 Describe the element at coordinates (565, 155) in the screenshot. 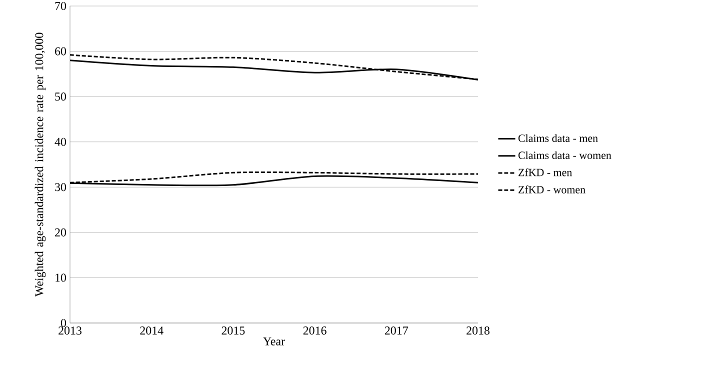

I see `legend-label: Claims data - women` at that location.